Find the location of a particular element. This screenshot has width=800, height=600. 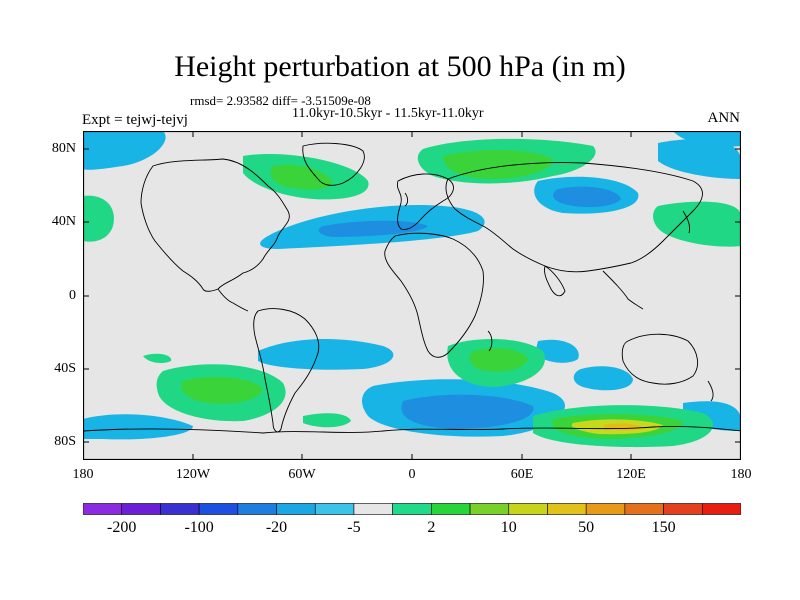

region-pos-core-se-pacific is located at coordinates (222, 390).